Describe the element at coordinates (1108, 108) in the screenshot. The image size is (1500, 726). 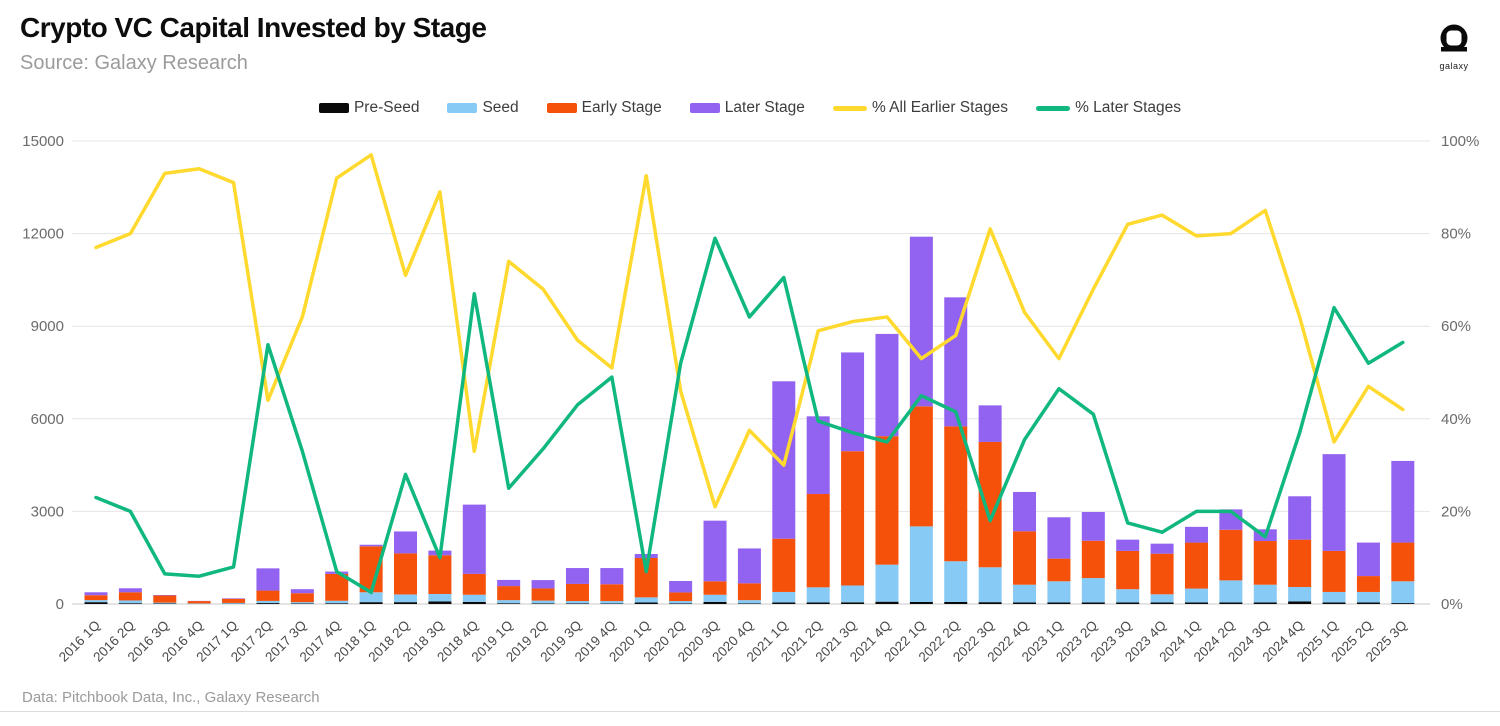
I see `legend-item-later-stages: % Later Stages` at that location.